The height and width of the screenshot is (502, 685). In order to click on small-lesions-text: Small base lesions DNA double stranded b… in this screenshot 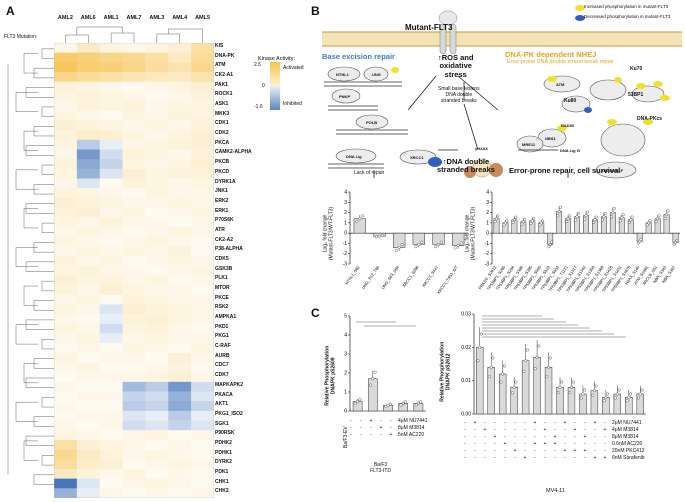, I will do `click(459, 95)`.